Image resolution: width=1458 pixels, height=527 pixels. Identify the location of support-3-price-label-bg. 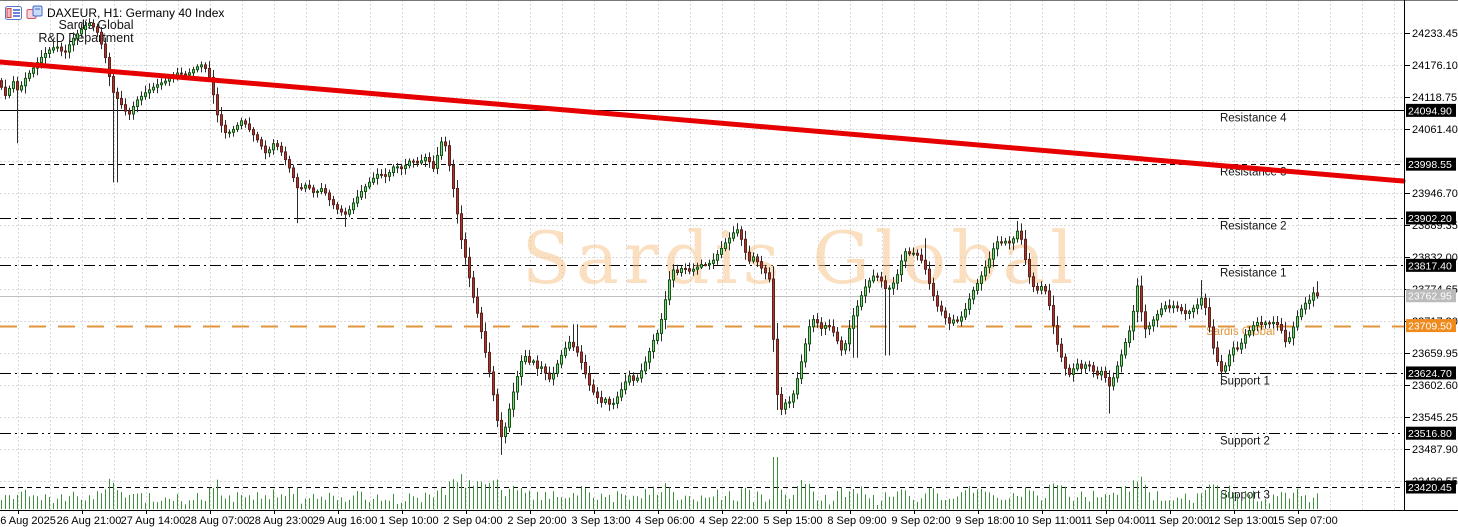
(1431, 487).